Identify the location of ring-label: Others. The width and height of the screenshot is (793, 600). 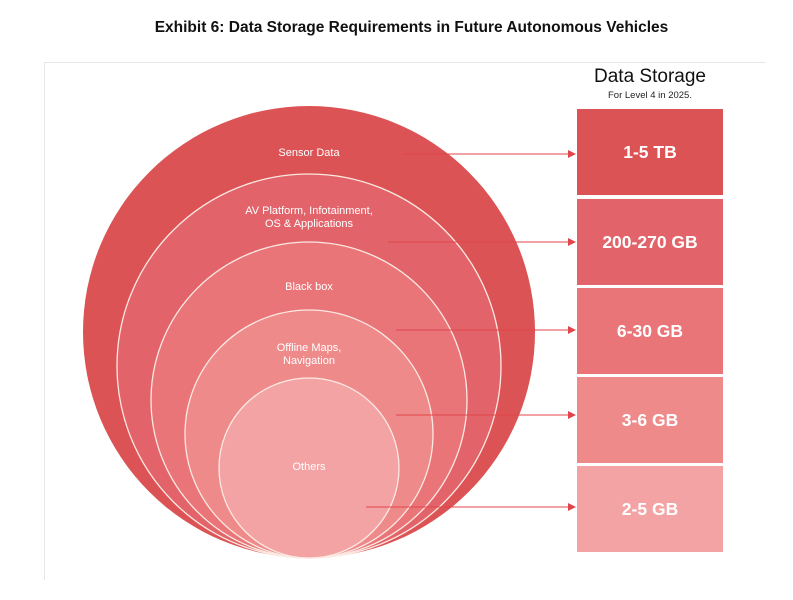
(309, 467).